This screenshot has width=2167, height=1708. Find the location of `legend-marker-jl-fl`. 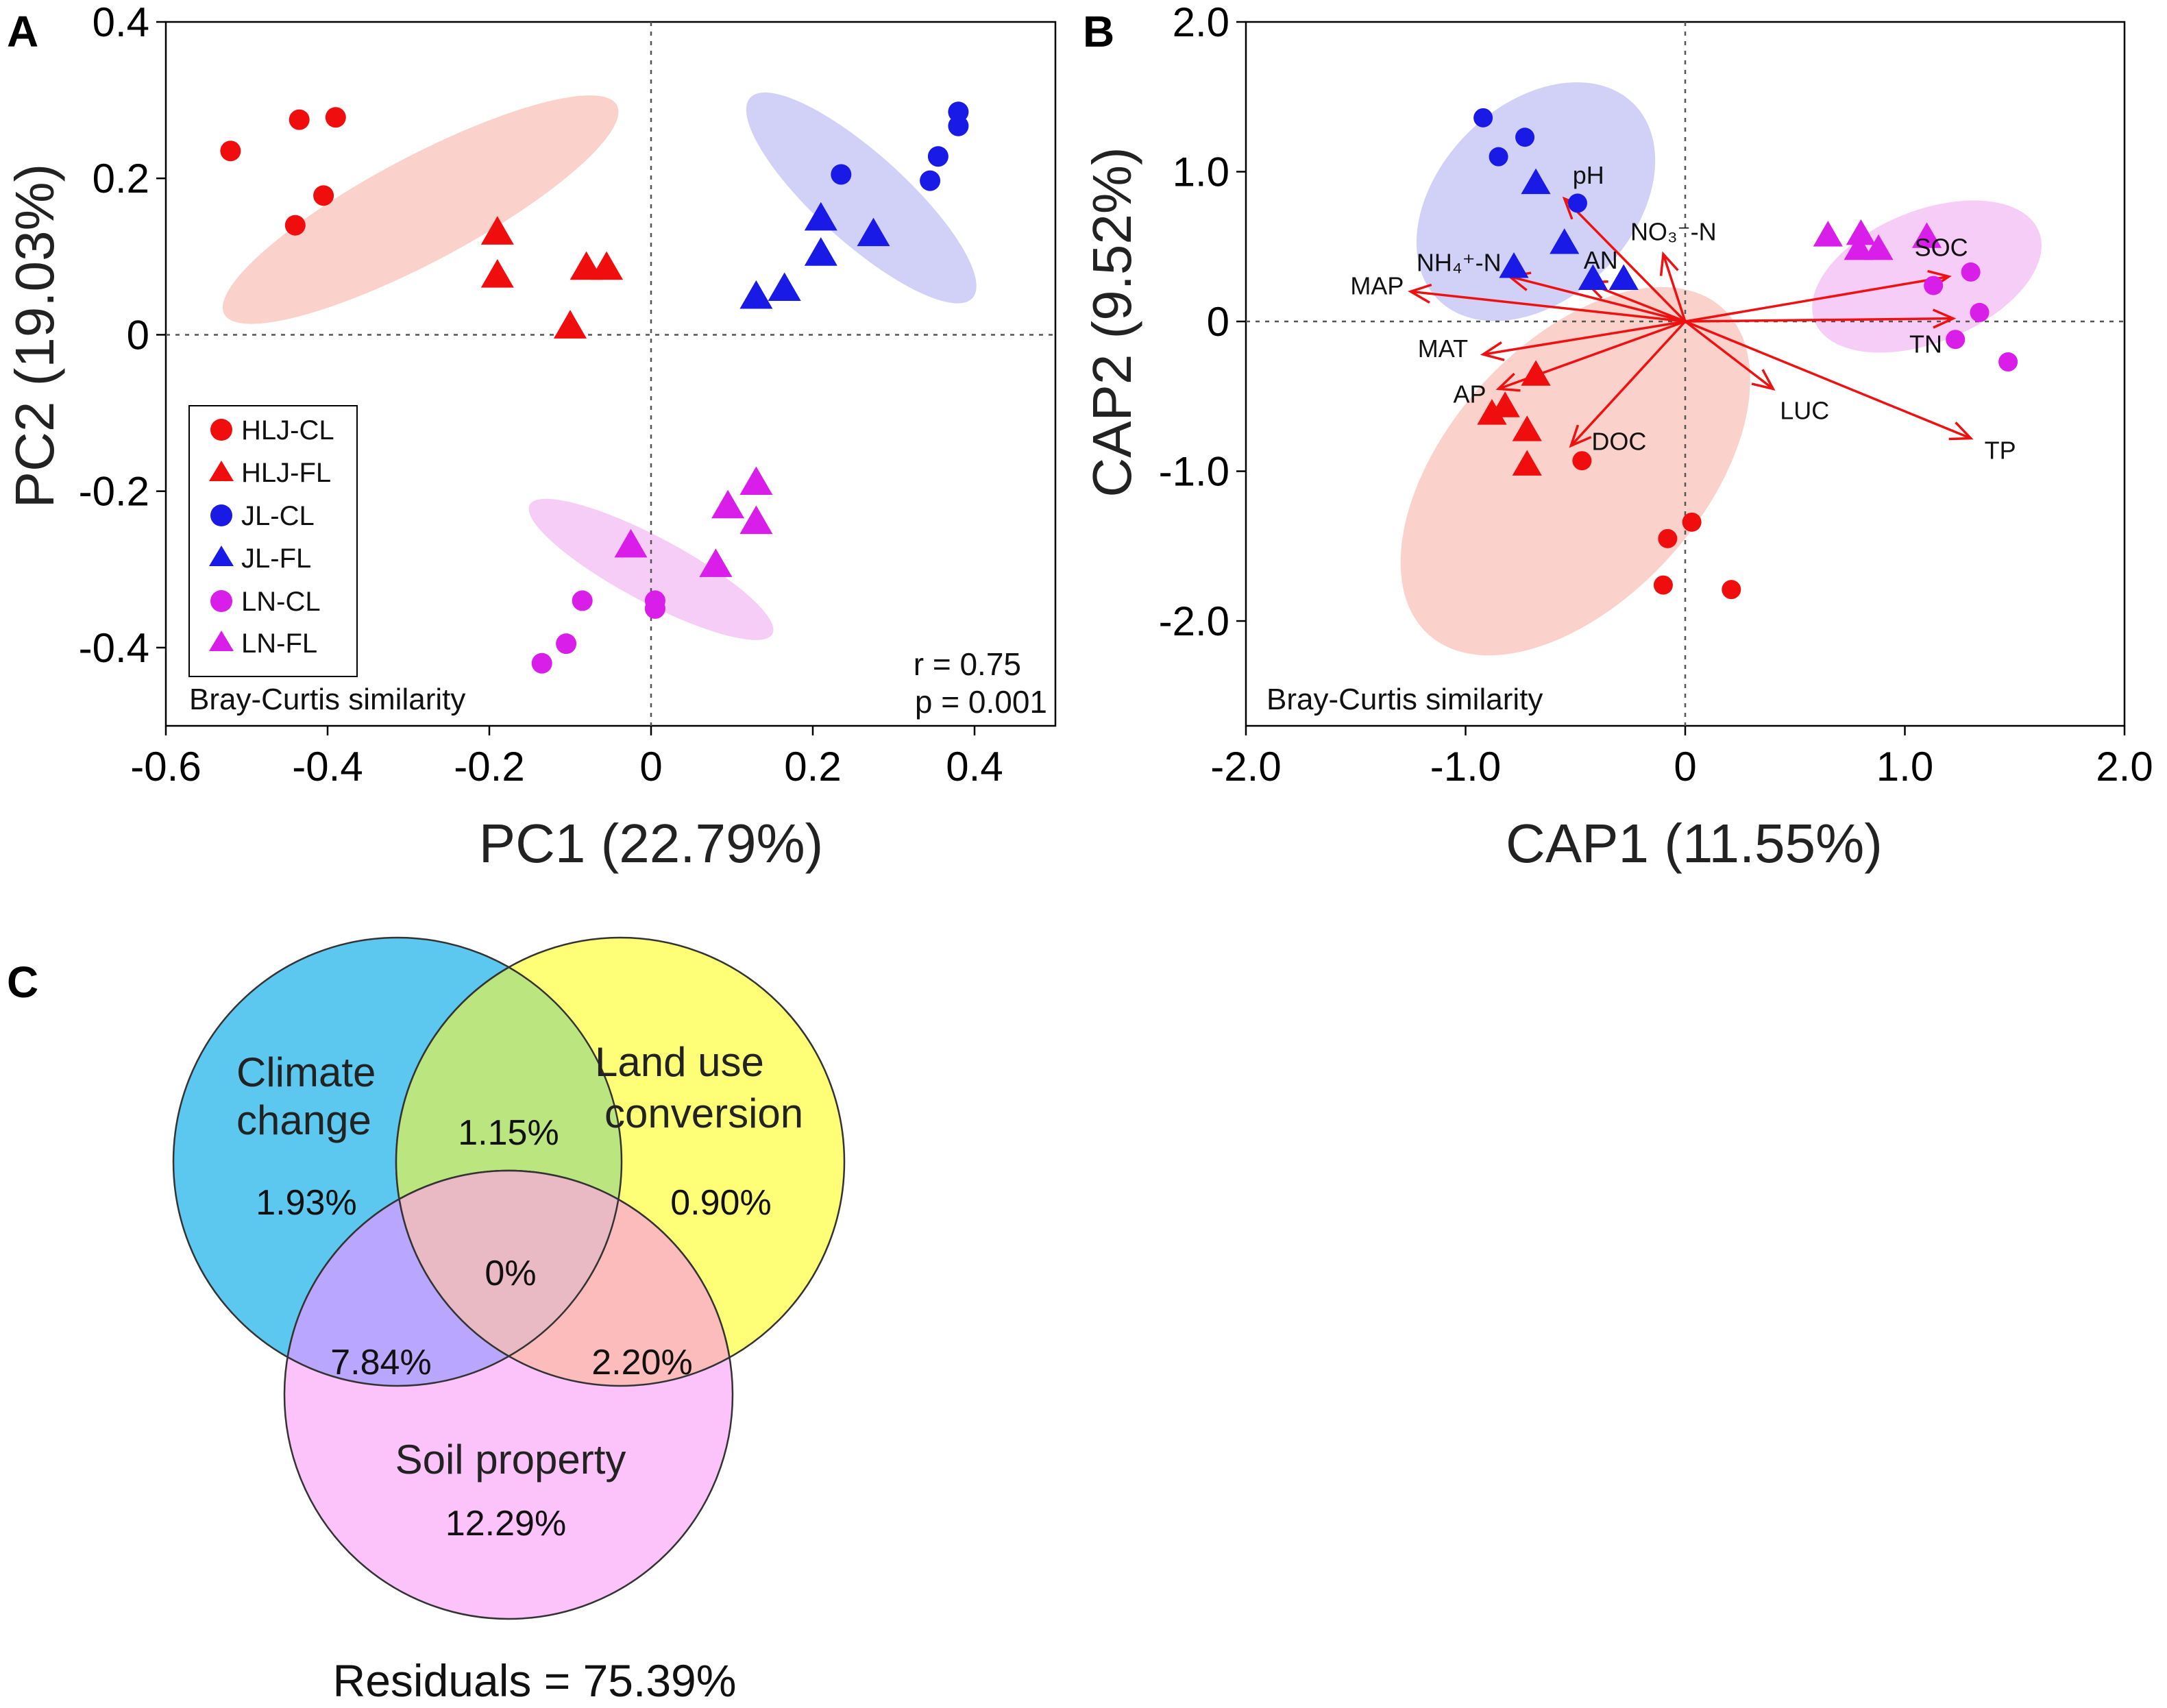

legend-marker-jl-fl is located at coordinates (221, 556).